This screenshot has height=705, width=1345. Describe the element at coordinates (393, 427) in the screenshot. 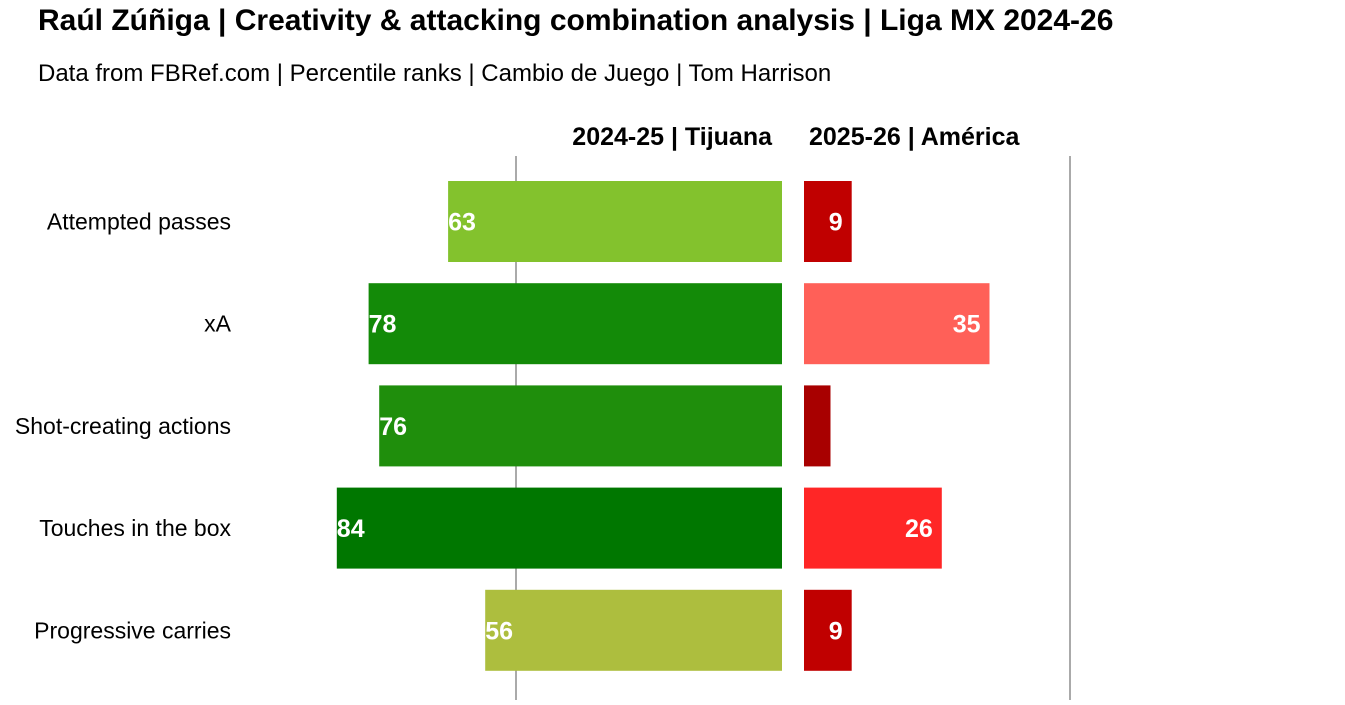

I see `left-bar-value: 76` at that location.